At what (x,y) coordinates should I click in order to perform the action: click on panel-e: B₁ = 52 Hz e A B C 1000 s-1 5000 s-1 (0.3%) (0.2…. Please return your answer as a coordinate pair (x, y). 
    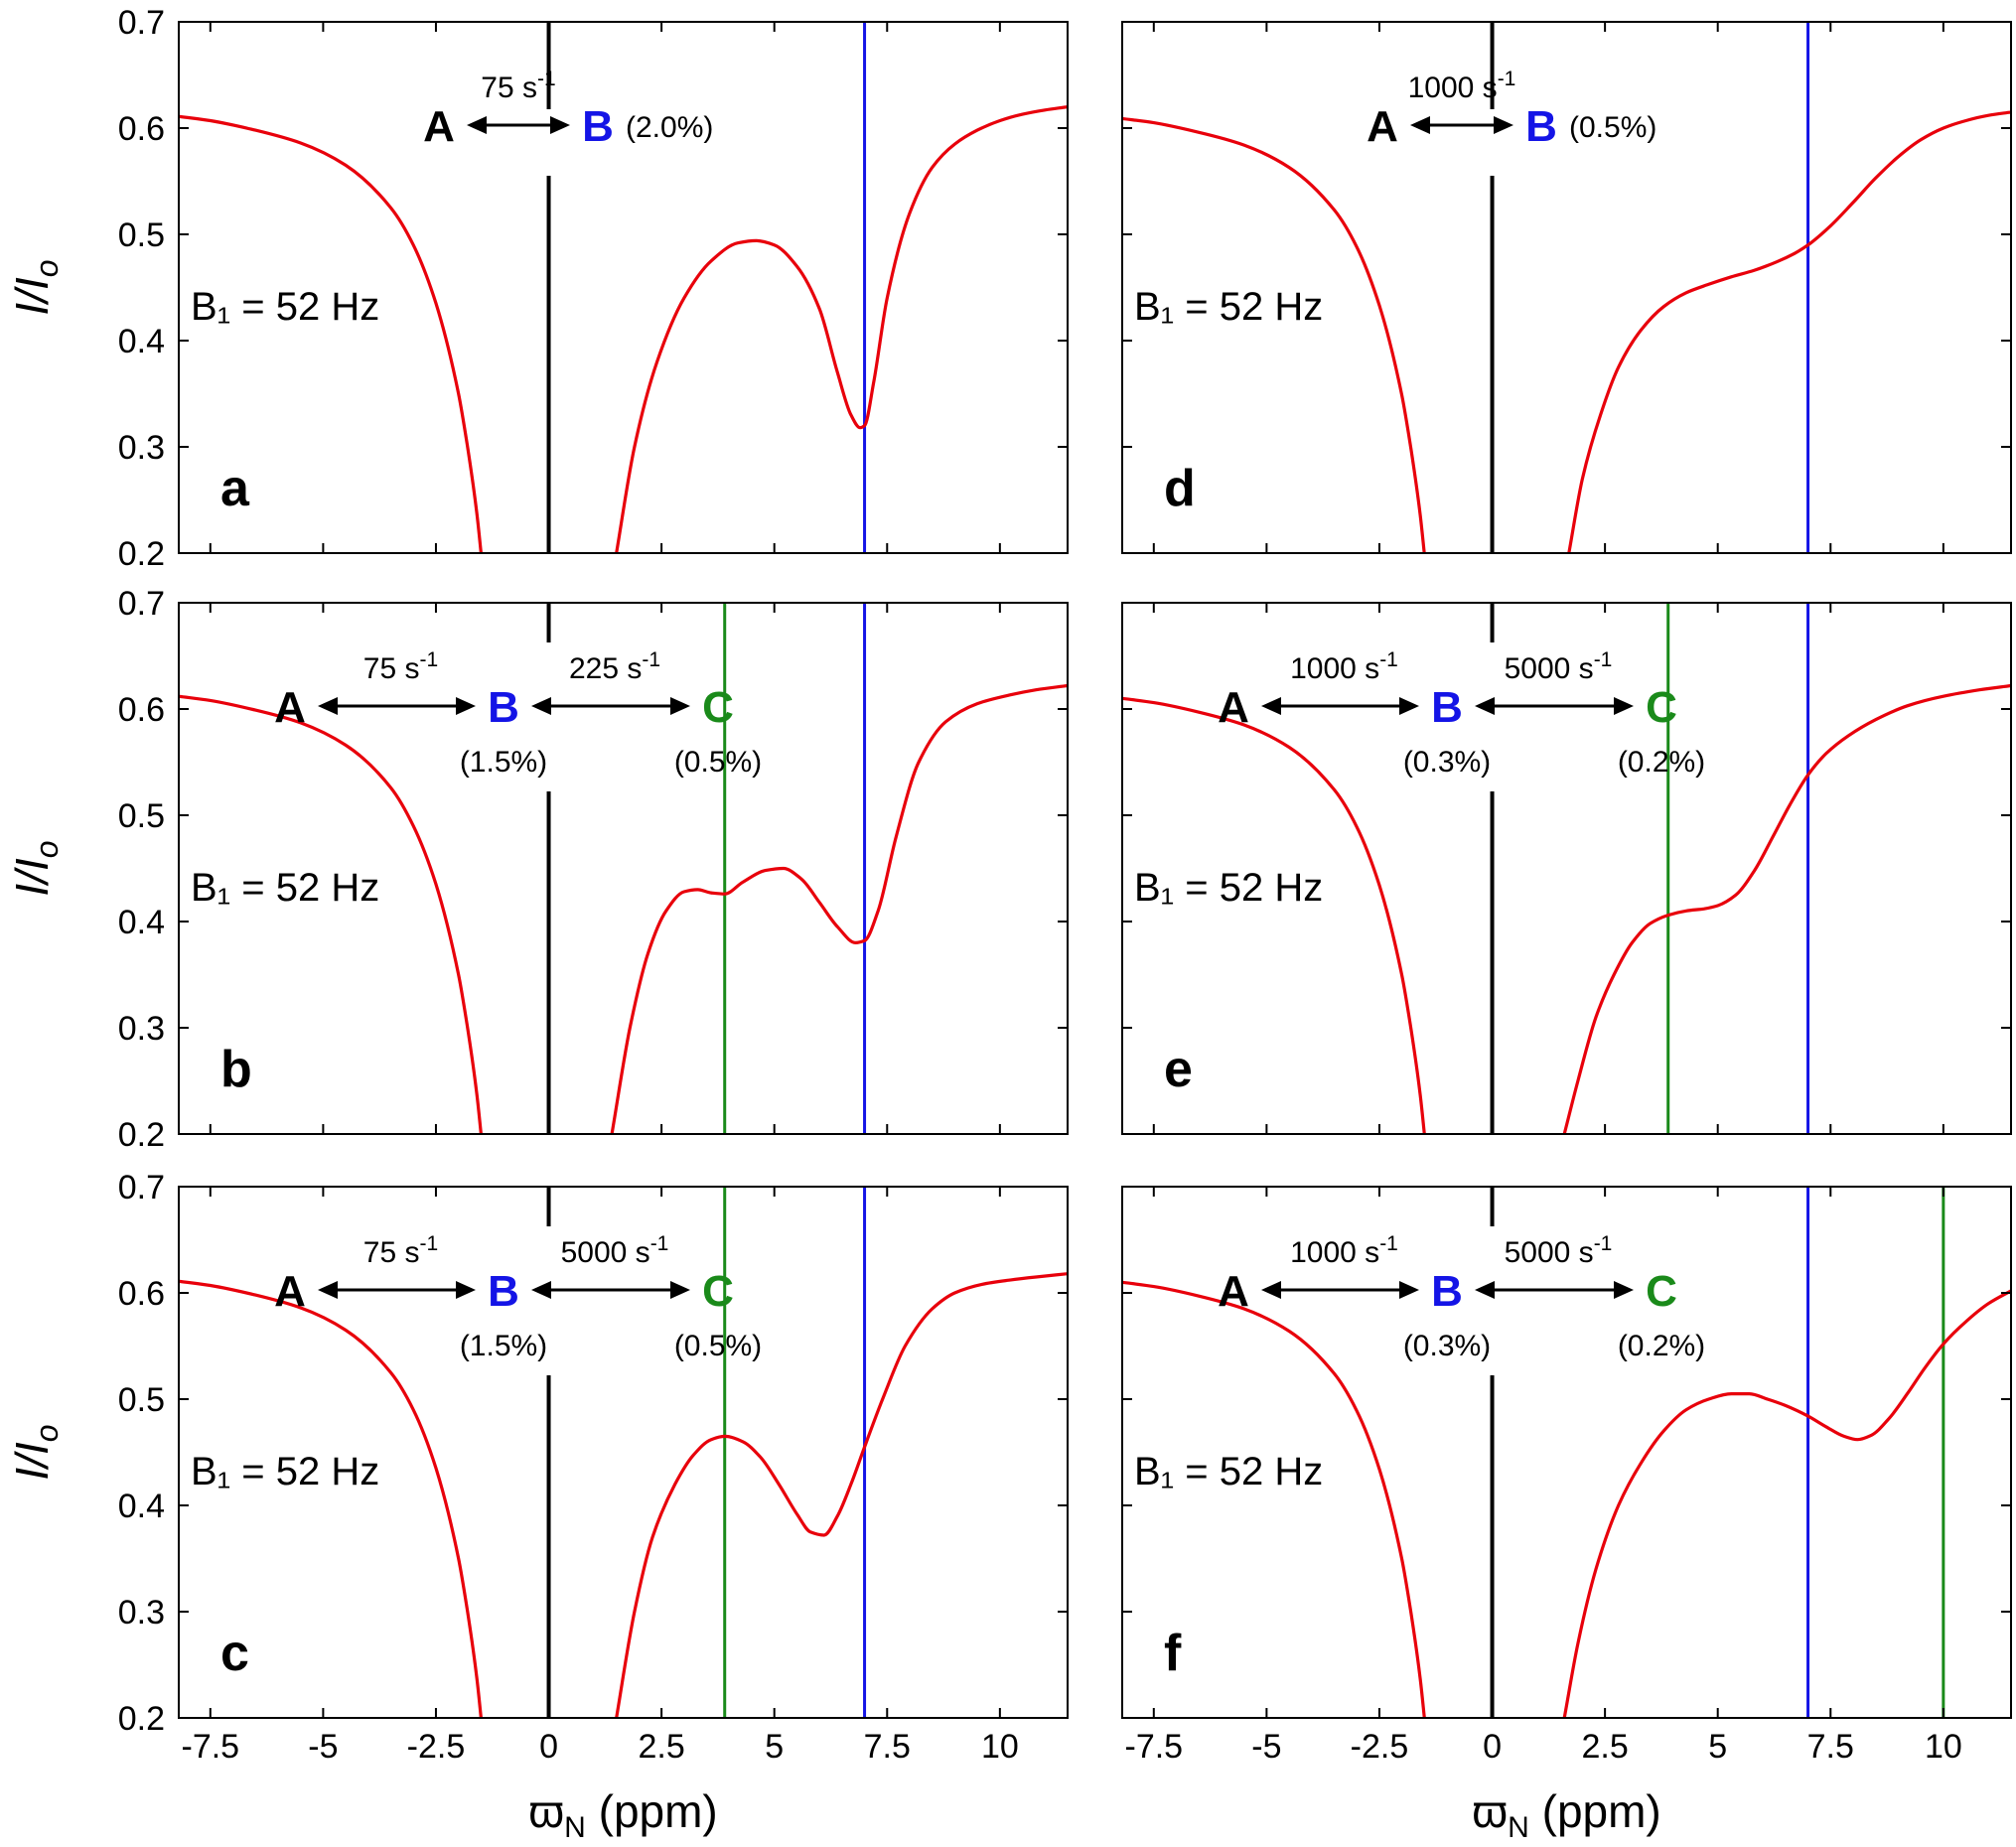
    Looking at the image, I should click on (1566, 868).